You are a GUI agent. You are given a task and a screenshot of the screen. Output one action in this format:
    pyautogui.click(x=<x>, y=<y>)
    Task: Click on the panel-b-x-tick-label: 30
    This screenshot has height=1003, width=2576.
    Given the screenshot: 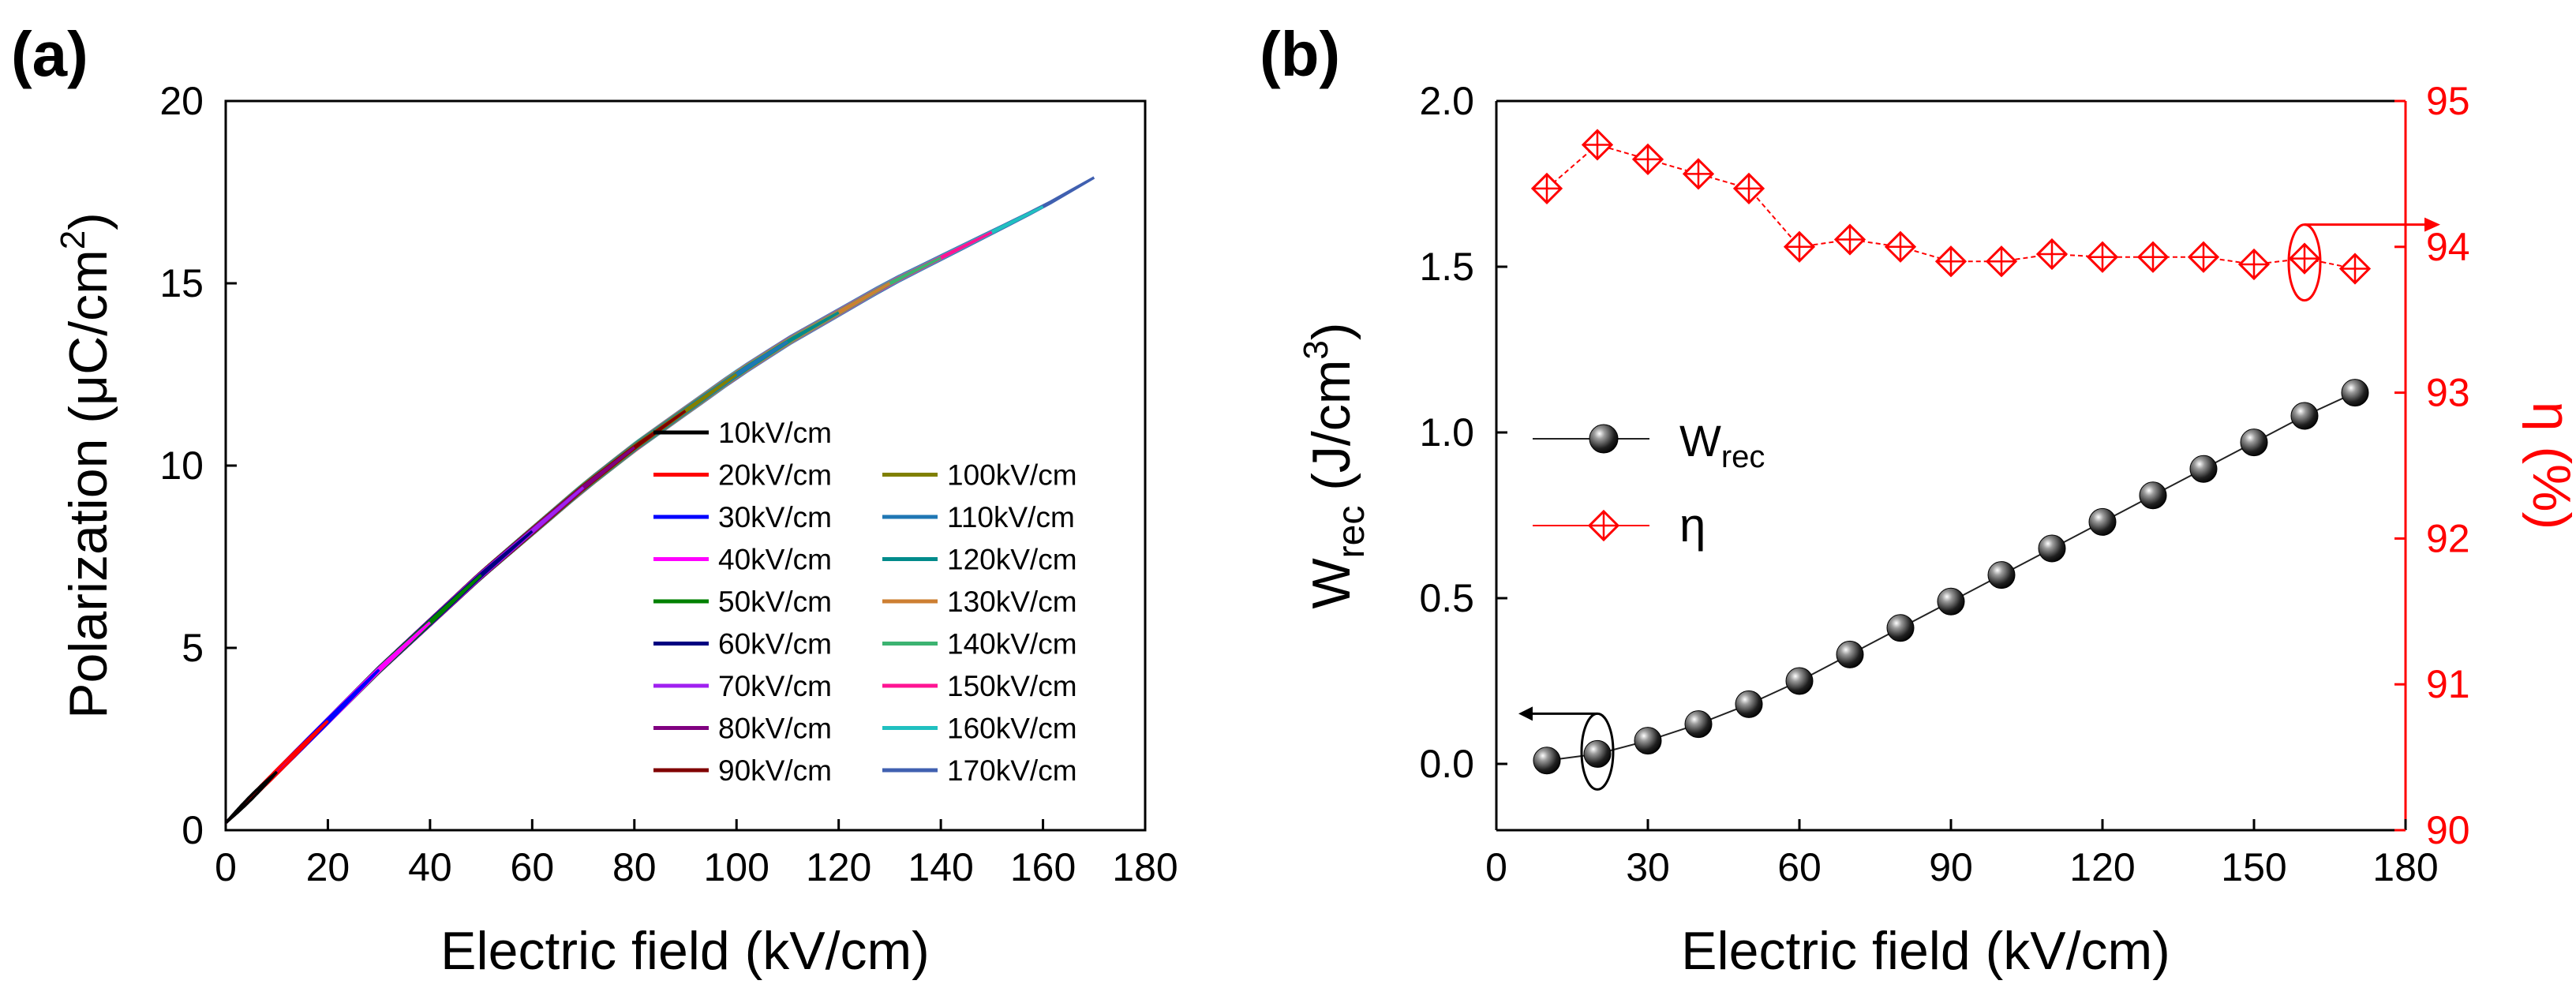 What is the action you would take?
    pyautogui.click(x=1648, y=867)
    